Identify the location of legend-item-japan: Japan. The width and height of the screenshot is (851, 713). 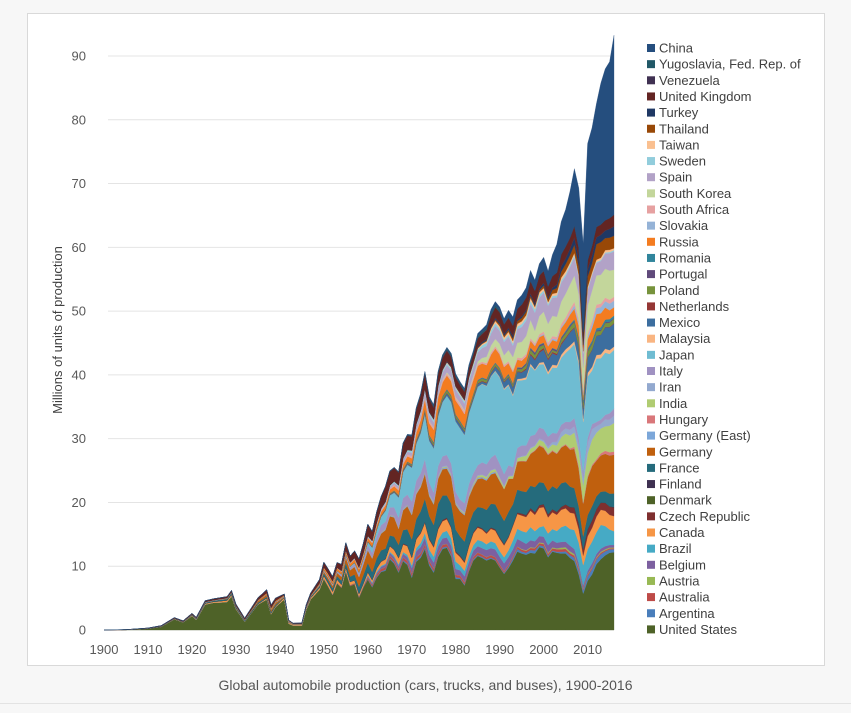
(670, 354).